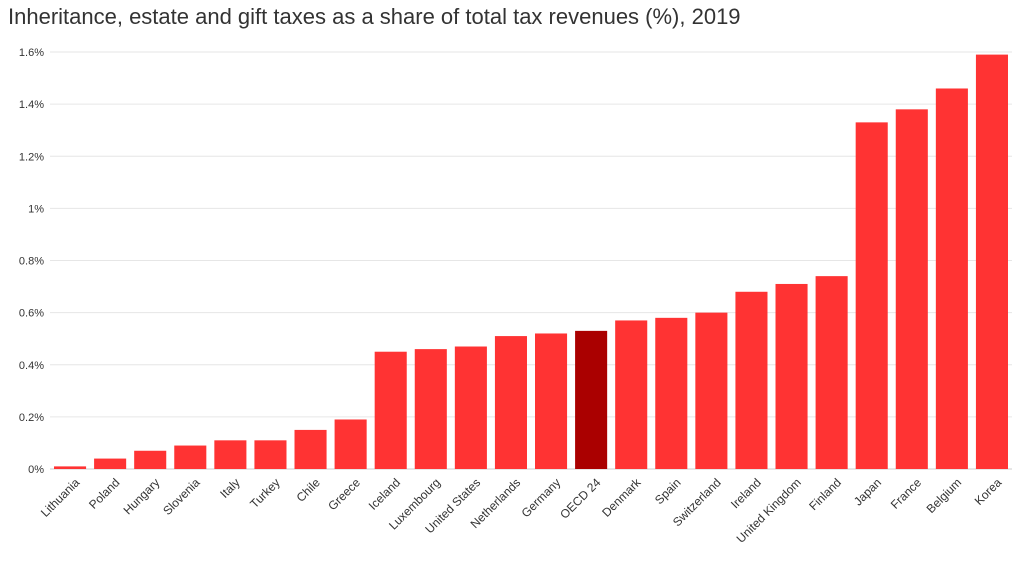  I want to click on x-category-label: Slovenia, so click(181, 496).